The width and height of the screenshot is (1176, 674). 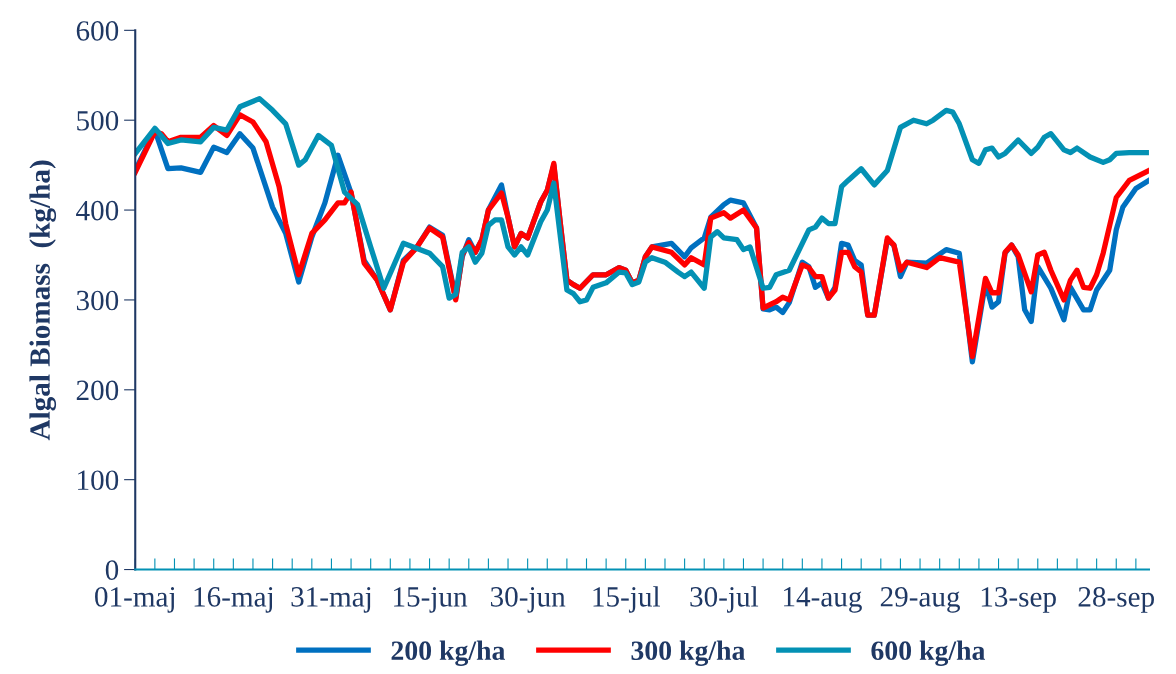 I want to click on x-tick-label: 13-sep, so click(x=1018, y=600).